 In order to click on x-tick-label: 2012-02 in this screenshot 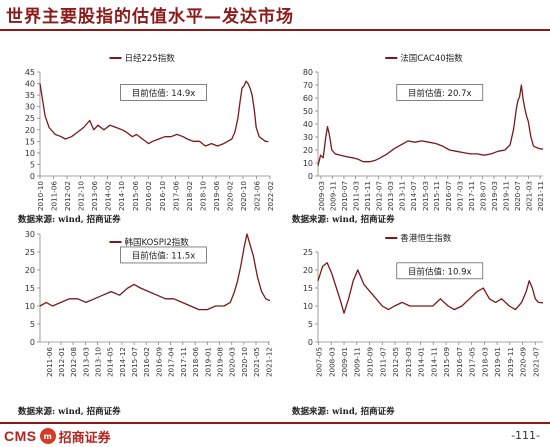, I will do `click(67, 196)`.